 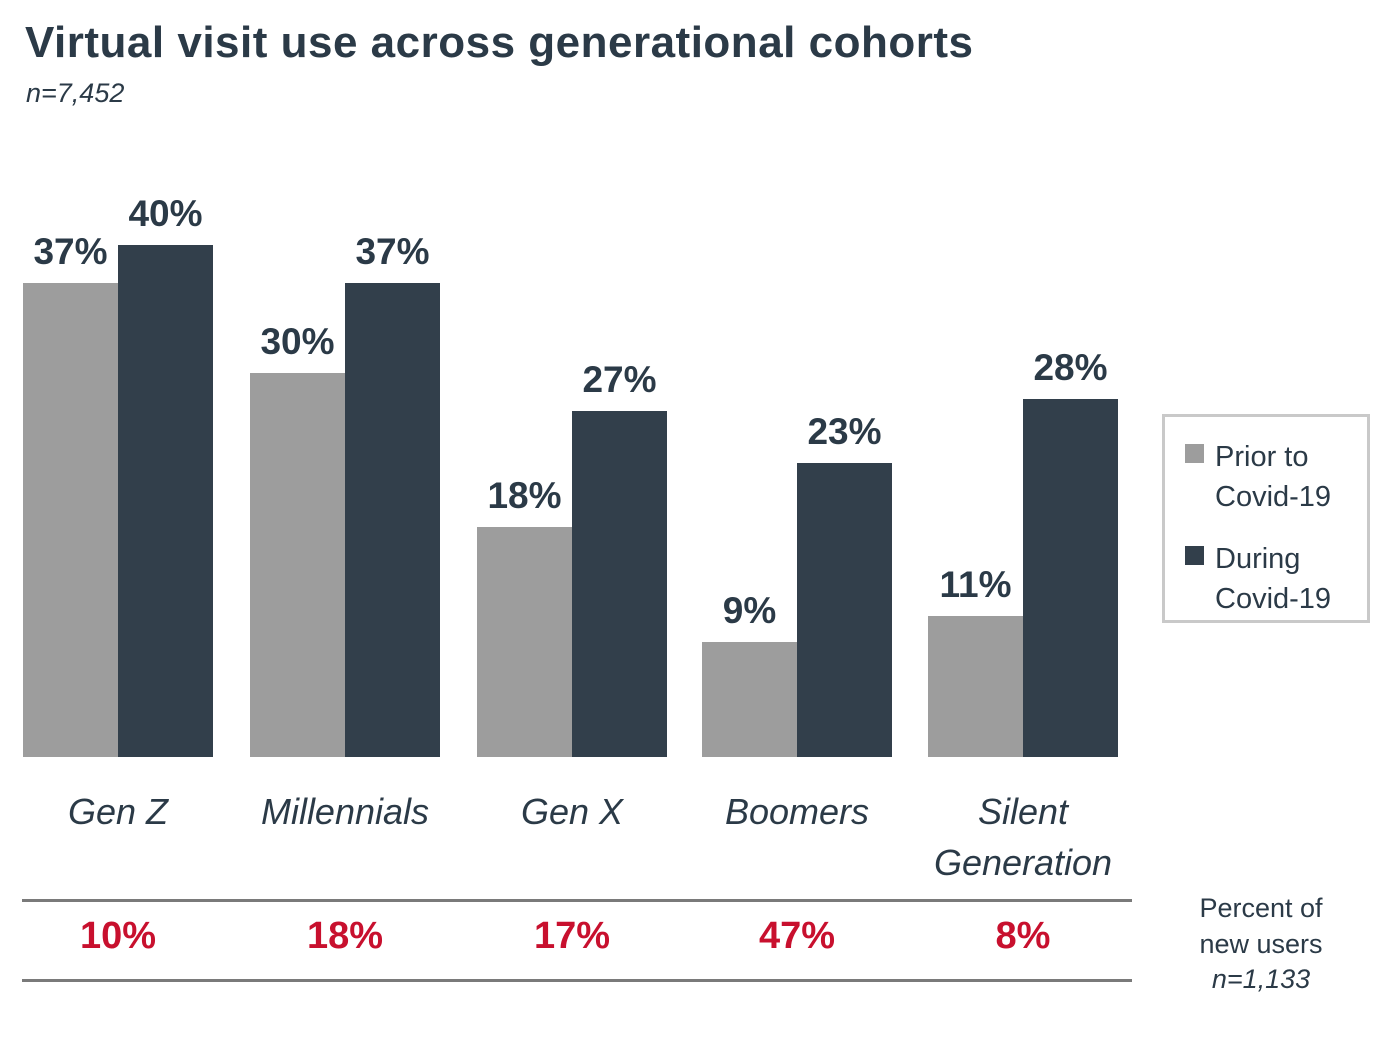 What do you see at coordinates (619, 379) in the screenshot?
I see `bar-value-label-during-covid-19-gen-x: 27%` at bounding box center [619, 379].